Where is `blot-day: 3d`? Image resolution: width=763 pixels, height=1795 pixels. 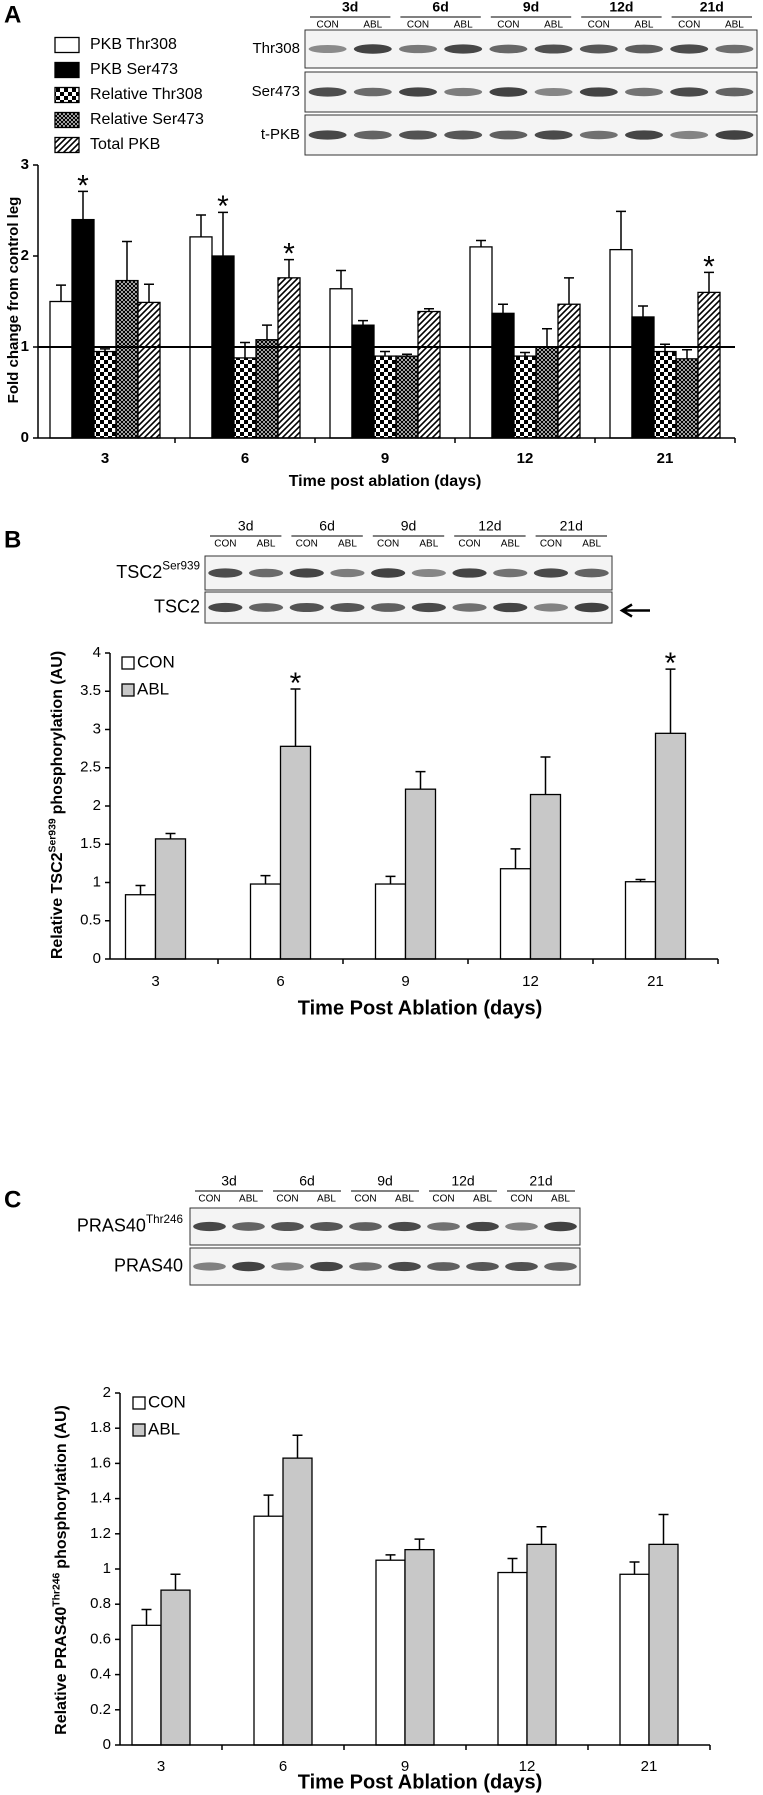 blot-day: 3d is located at coordinates (246, 526).